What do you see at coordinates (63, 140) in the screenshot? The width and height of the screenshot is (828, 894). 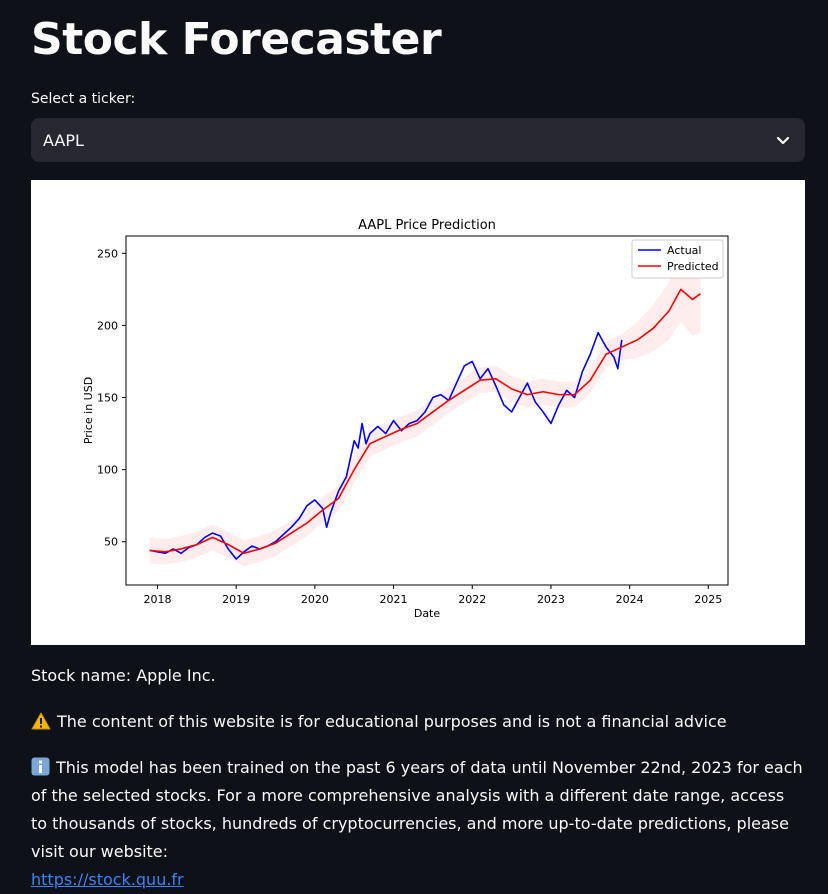 I see `ticker-select-value: AAPL` at bounding box center [63, 140].